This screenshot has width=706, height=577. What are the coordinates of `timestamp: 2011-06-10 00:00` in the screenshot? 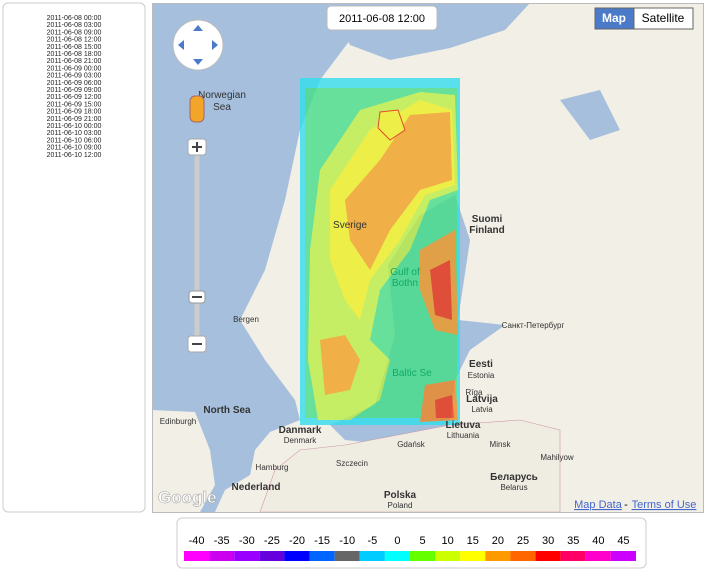 It's located at (74, 126).